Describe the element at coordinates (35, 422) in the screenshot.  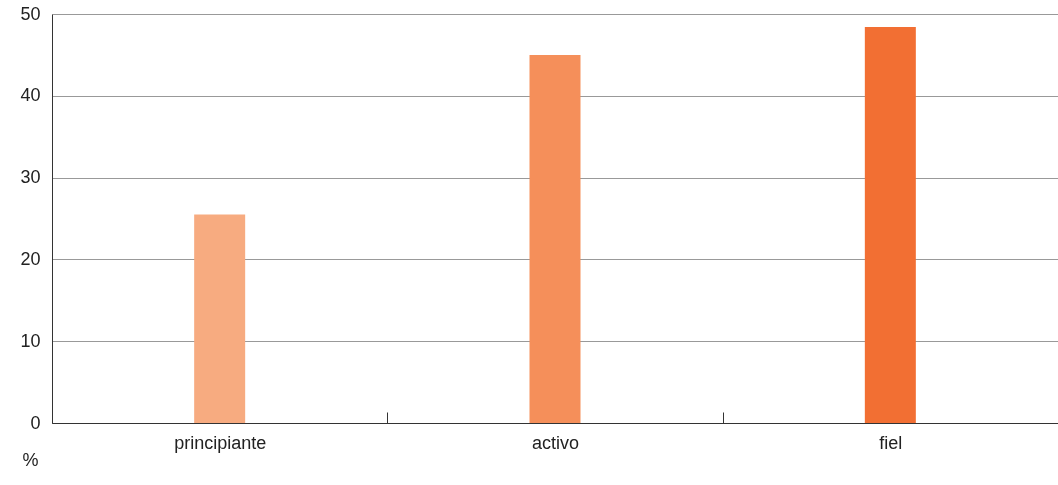
I see `y-tick-label: 0` at that location.